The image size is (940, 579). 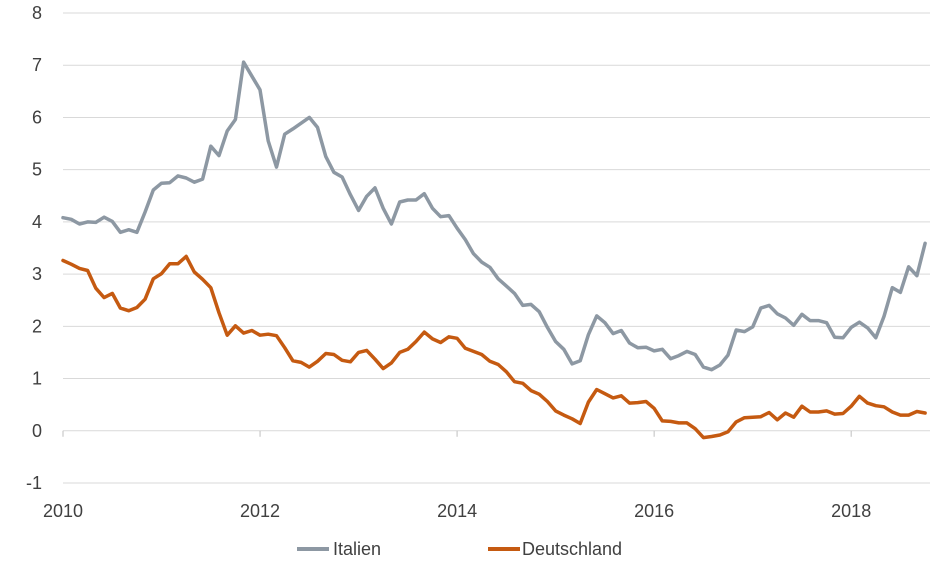 What do you see at coordinates (63, 511) in the screenshot?
I see `x-tick-label: 2010` at bounding box center [63, 511].